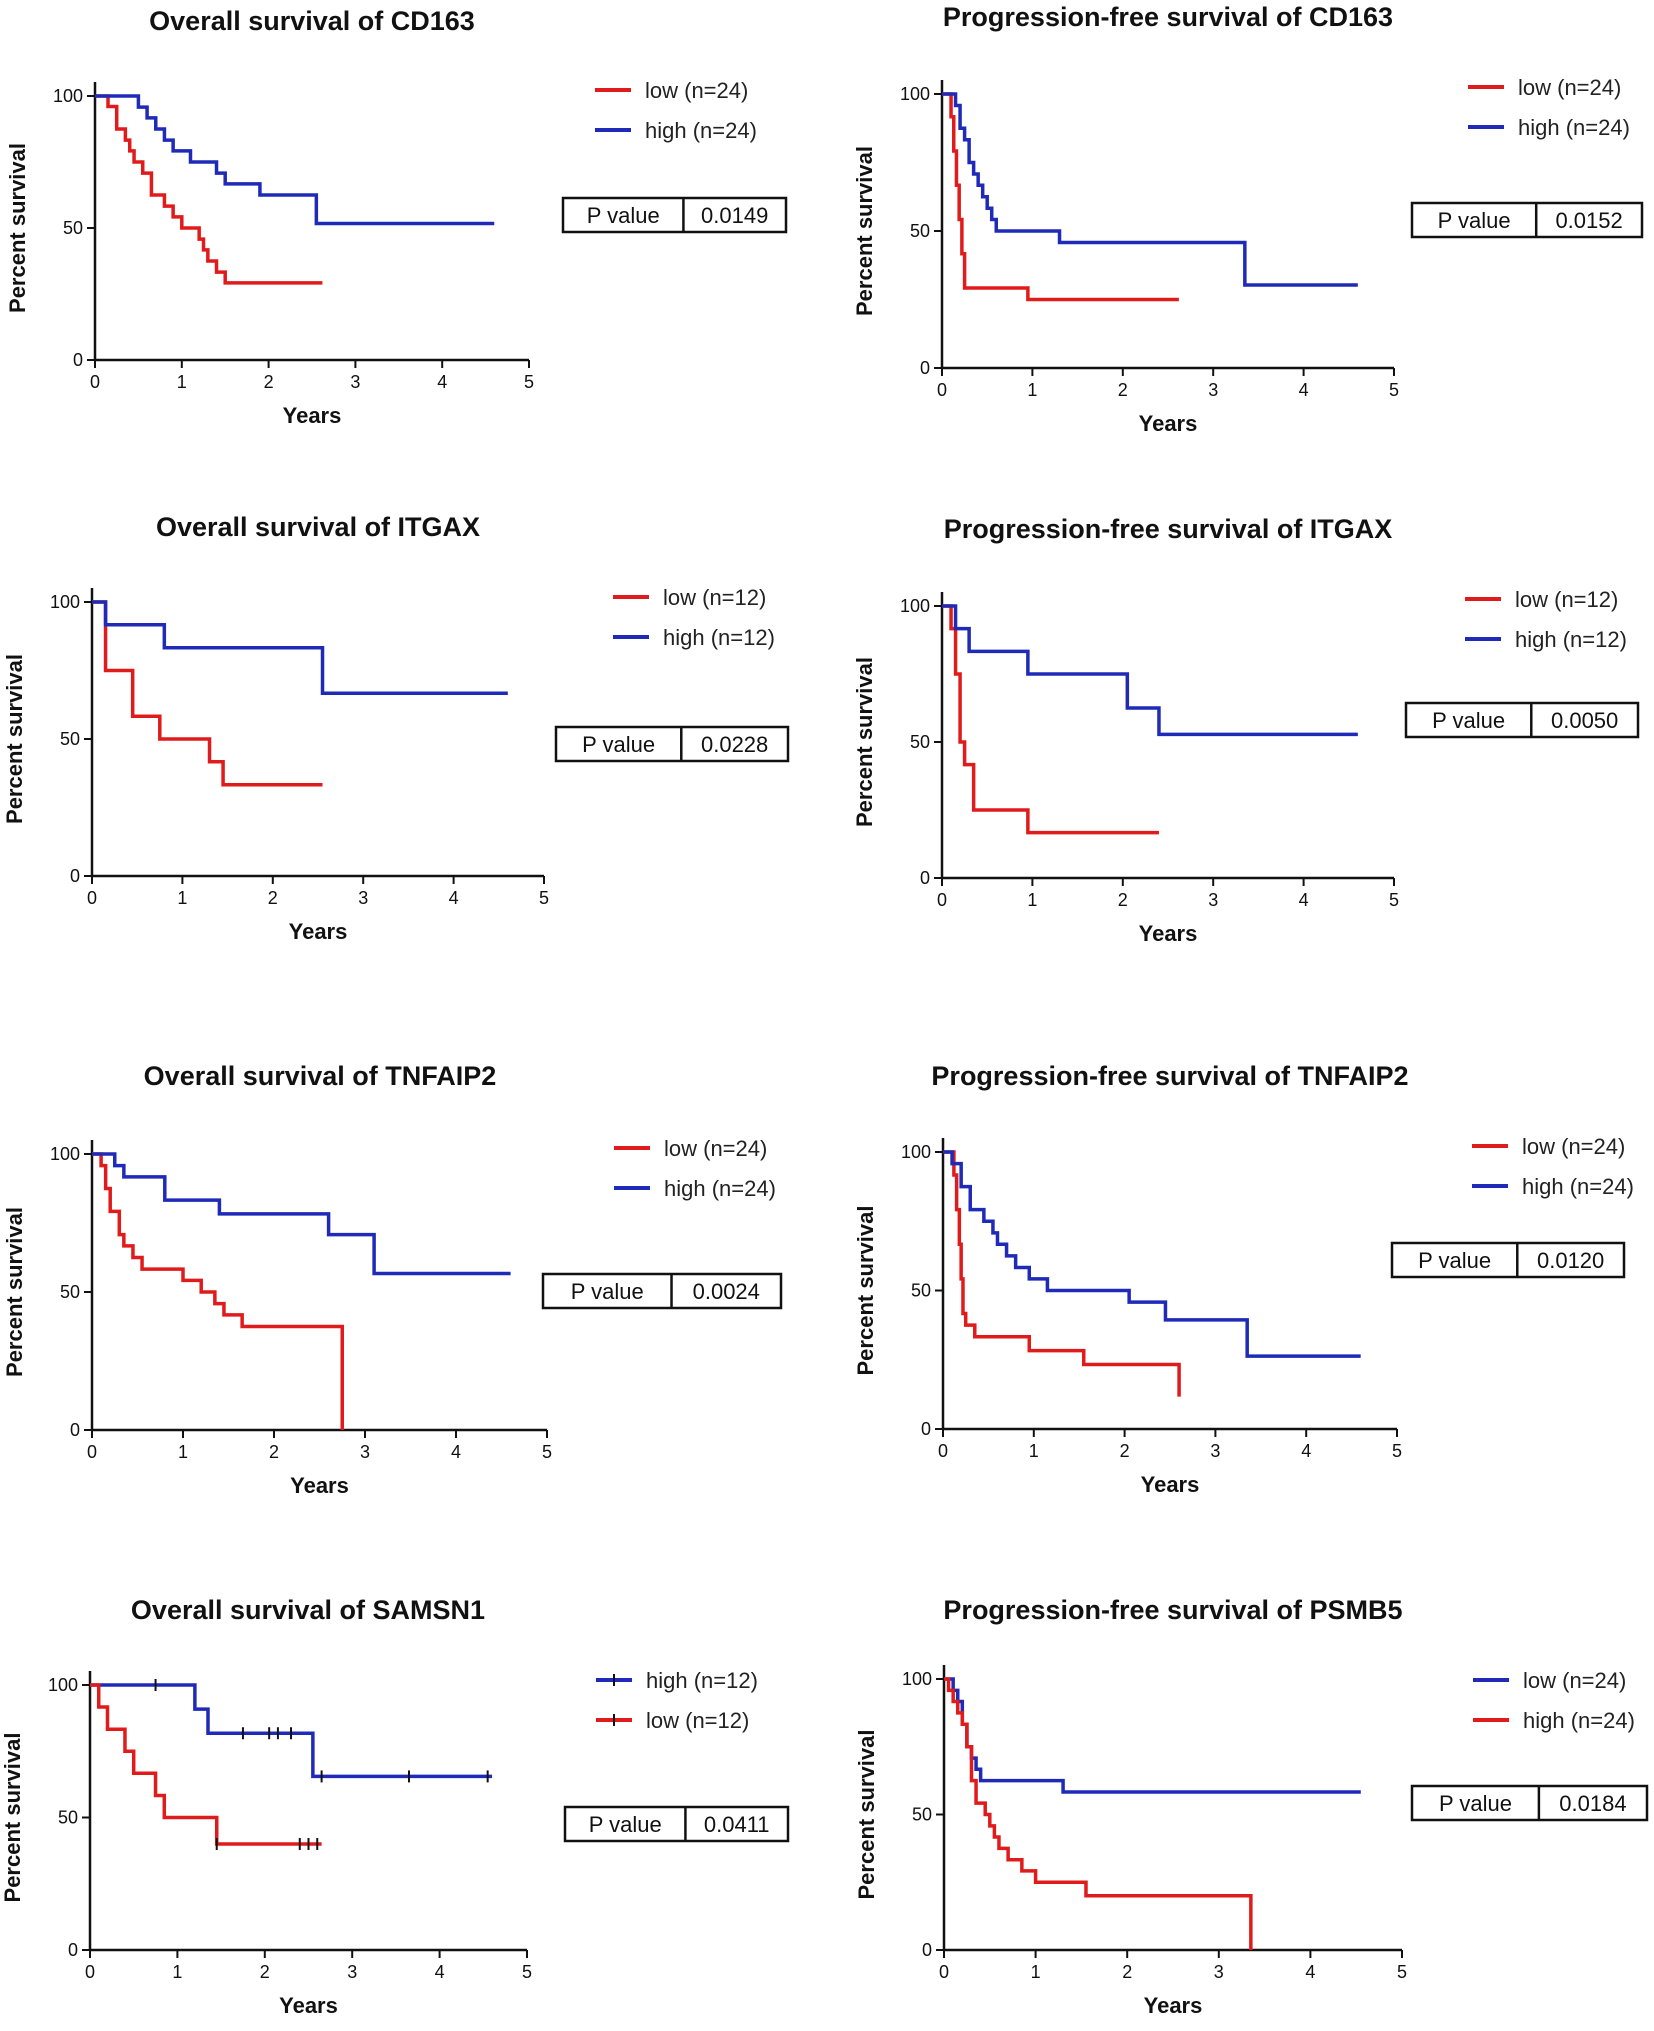 The width and height of the screenshot is (1654, 2031). What do you see at coordinates (1172, 1610) in the screenshot?
I see `chart-title: Progression-free survival of PSMB5` at bounding box center [1172, 1610].